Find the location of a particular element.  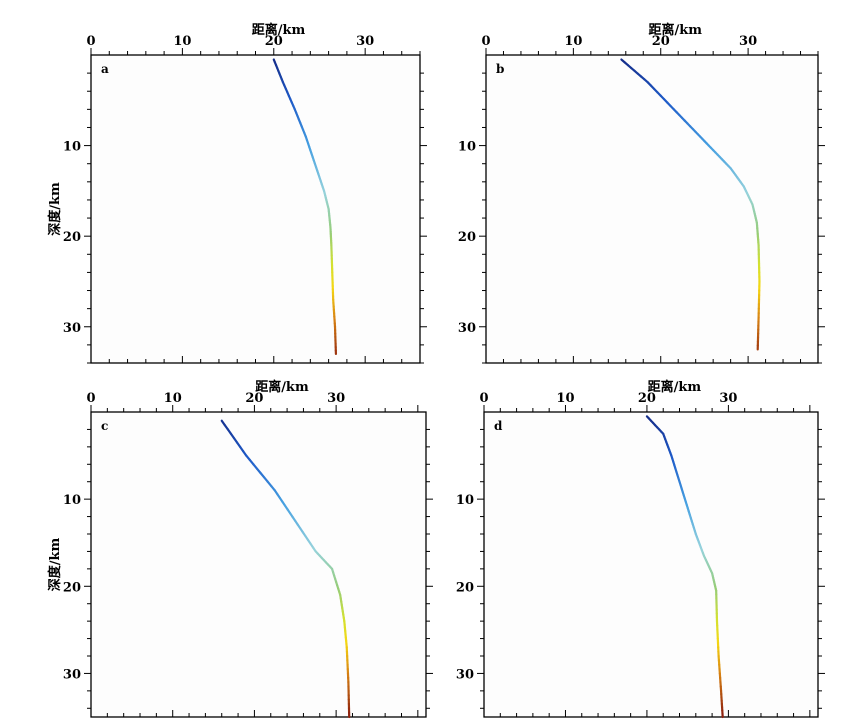

panel-label: d is located at coordinates (498, 426).